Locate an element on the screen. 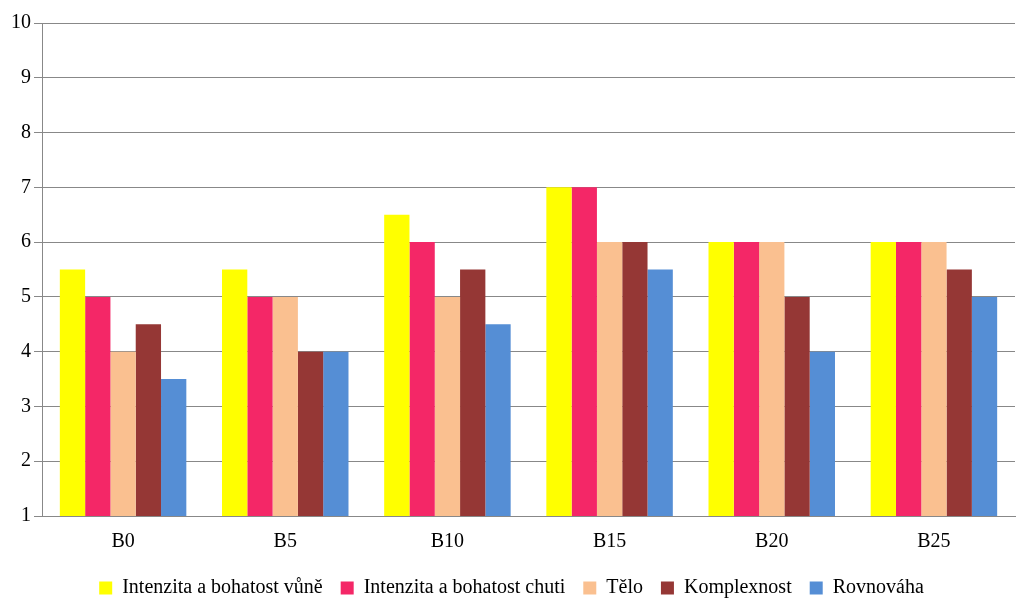 The width and height of the screenshot is (1031, 616). x-tick-label: B20 is located at coordinates (772, 540).